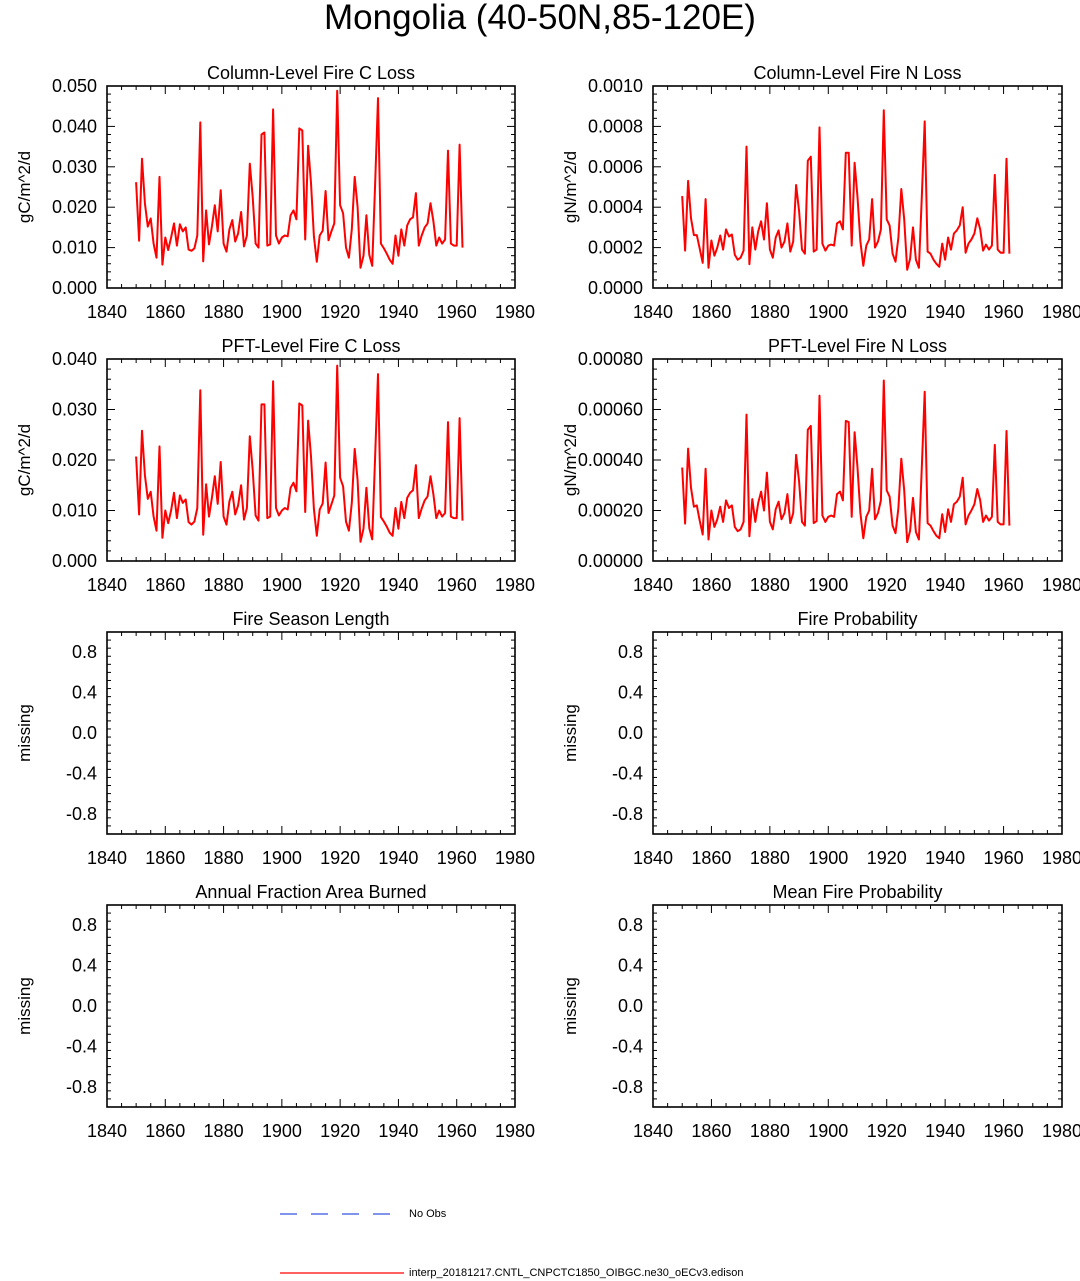 This screenshot has width=1080, height=1281. Describe the element at coordinates (857, 892) in the screenshot. I see `panel-title: Mean Fire Probability` at that location.